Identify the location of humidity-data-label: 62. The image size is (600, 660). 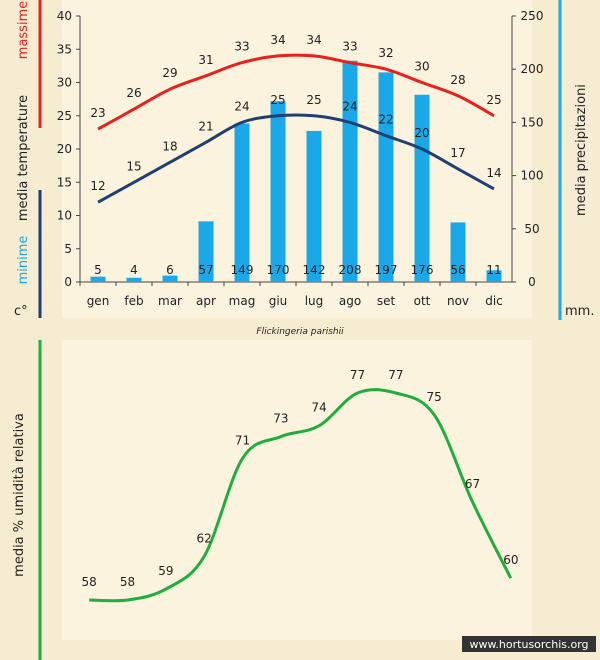
(204, 538).